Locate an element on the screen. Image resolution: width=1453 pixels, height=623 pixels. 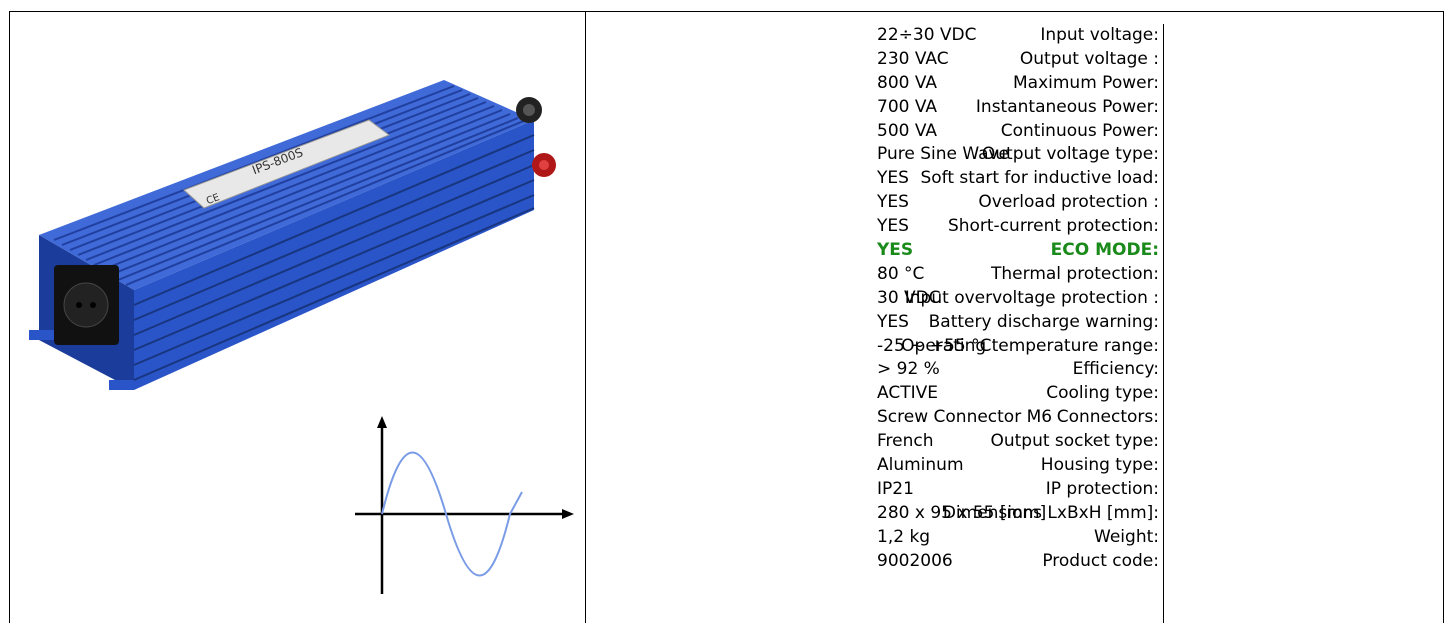
spec-value: -25 ~ +55 °C is located at coordinates (934, 345).